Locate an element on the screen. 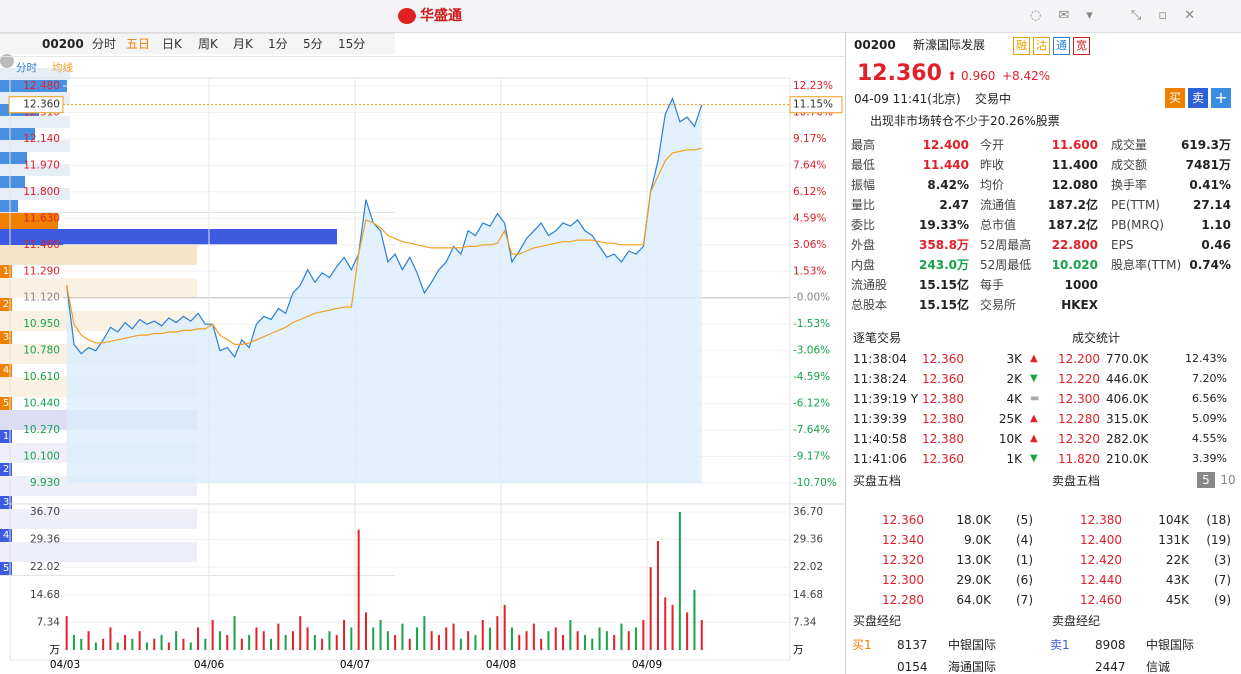 The width and height of the screenshot is (1241, 674). y-tick-label: 10.100 is located at coordinates (41, 457).